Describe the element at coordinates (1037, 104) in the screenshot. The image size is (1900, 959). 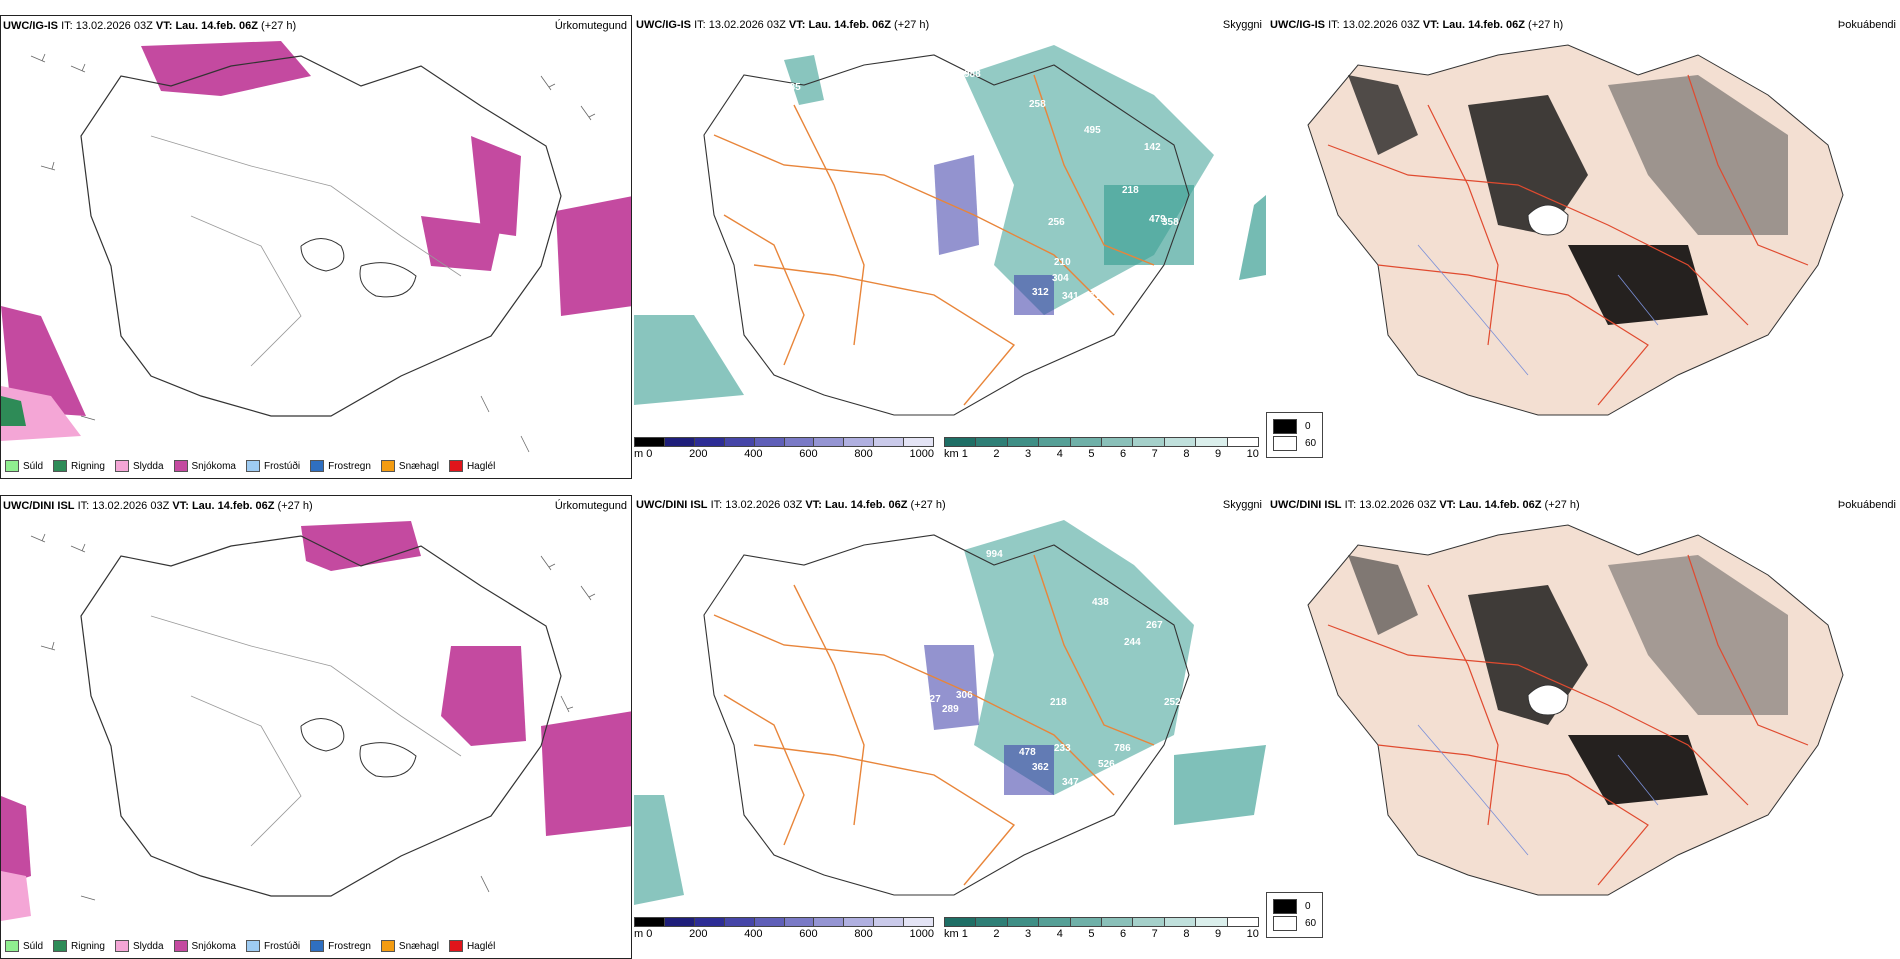
I see `svg-text: 258` at that location.